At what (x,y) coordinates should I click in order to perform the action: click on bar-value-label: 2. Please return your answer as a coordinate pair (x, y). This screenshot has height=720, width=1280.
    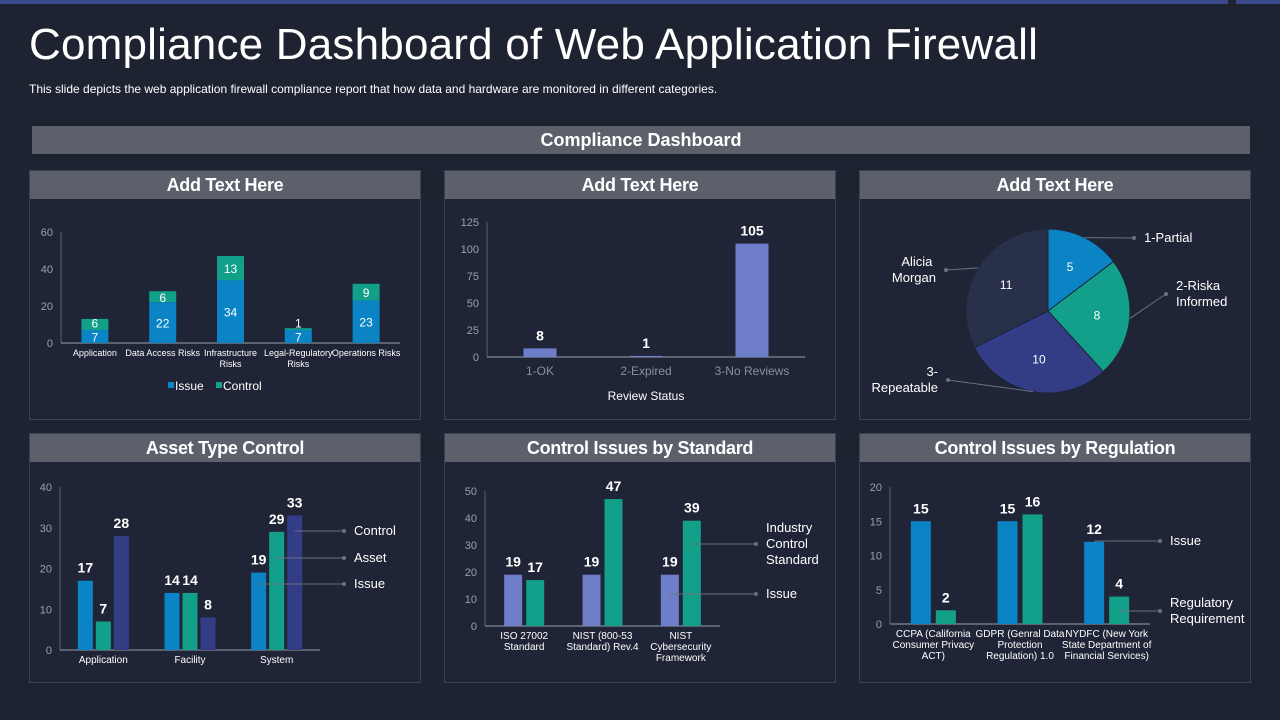
    Looking at the image, I should click on (946, 597).